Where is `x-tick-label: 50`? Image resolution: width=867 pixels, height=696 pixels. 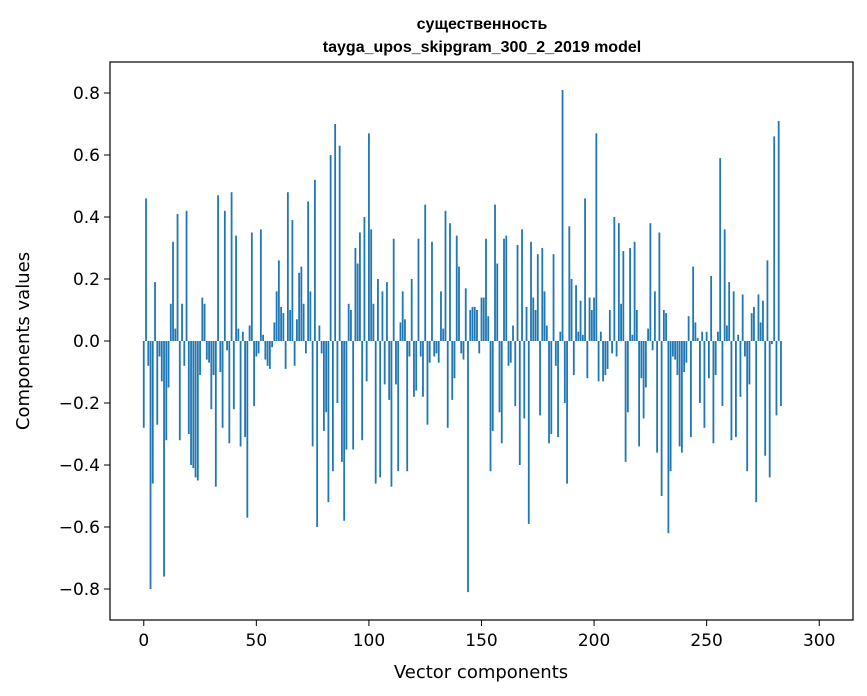
x-tick-label: 50 is located at coordinates (257, 641).